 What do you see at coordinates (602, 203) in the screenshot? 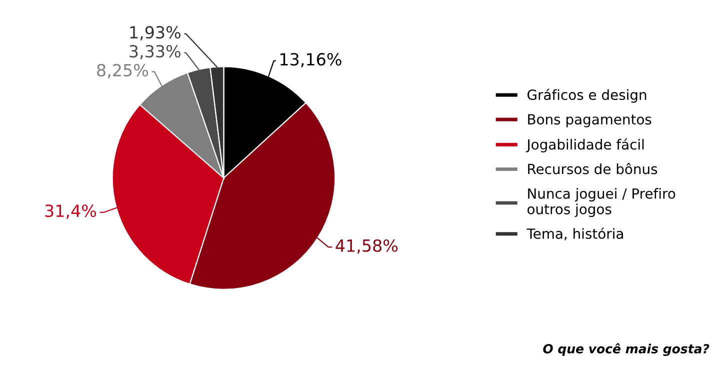
I see `legend-label: Nunca joguei / Prefiro outros jogos` at bounding box center [602, 203].